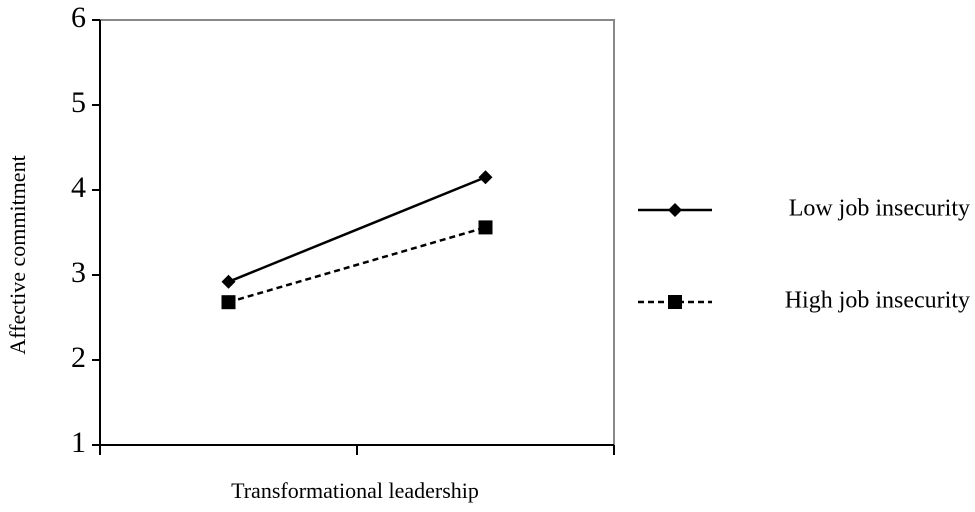 This screenshot has height=512, width=975. I want to click on y-axis-label: Affective commitment, so click(17, 254).